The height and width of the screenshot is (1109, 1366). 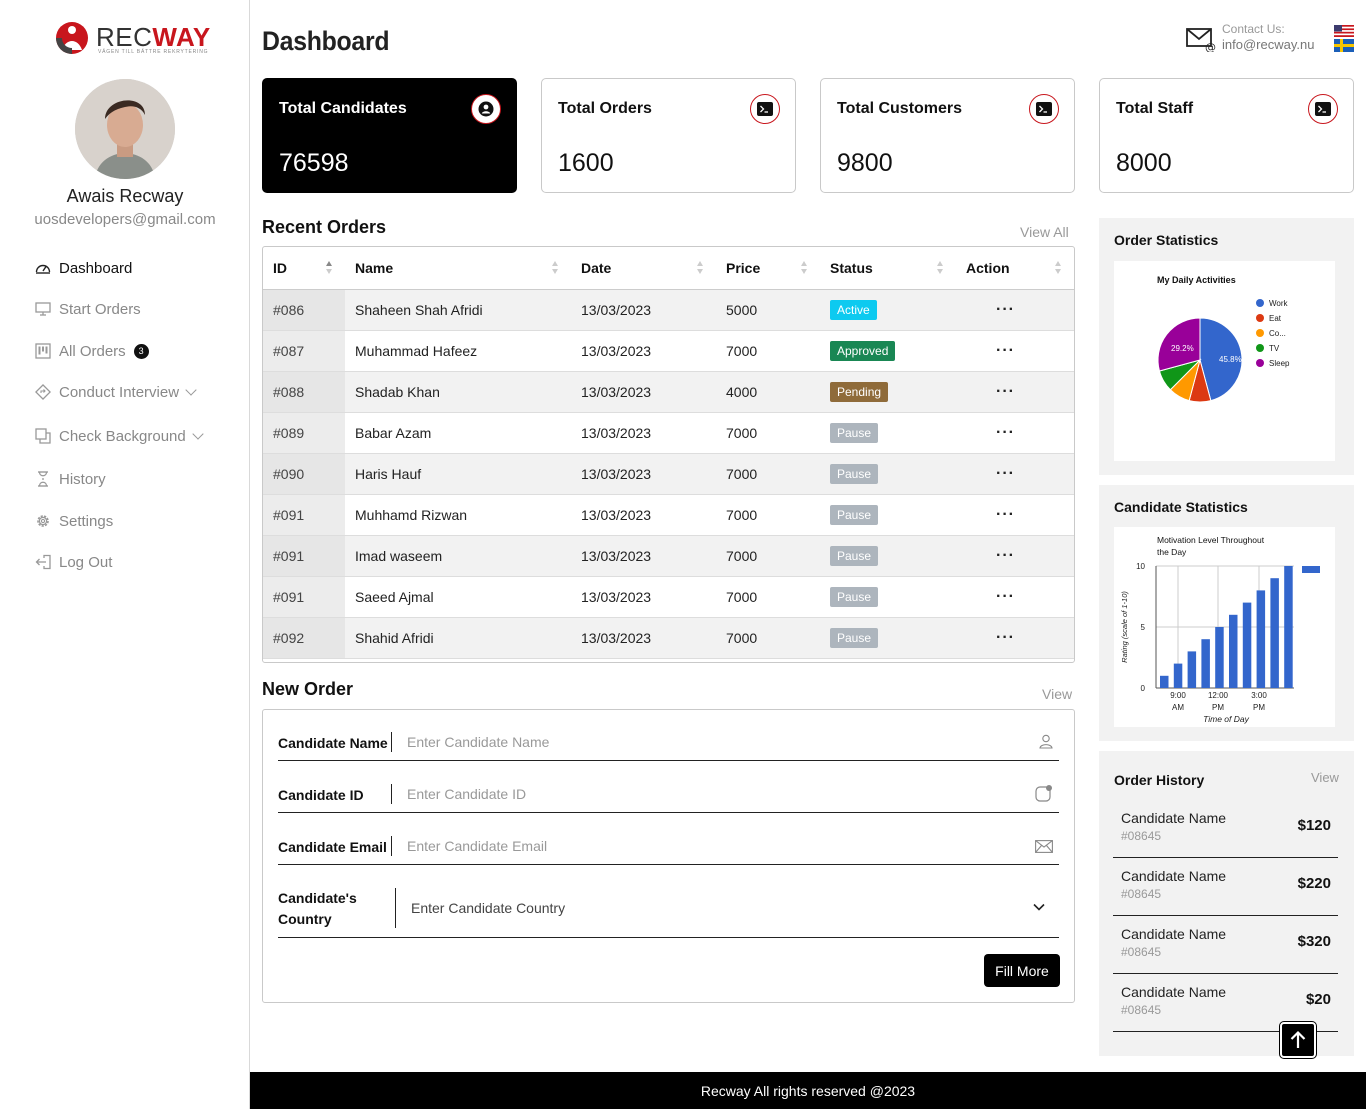 What do you see at coordinates (768, 268) in the screenshot?
I see `column-header-price: Price` at bounding box center [768, 268].